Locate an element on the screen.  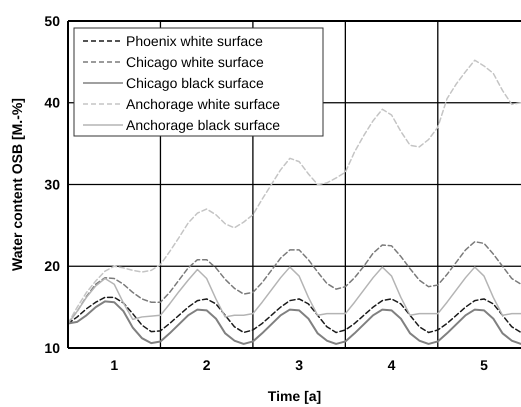
x-tick-label: 4 is located at coordinates (392, 365).